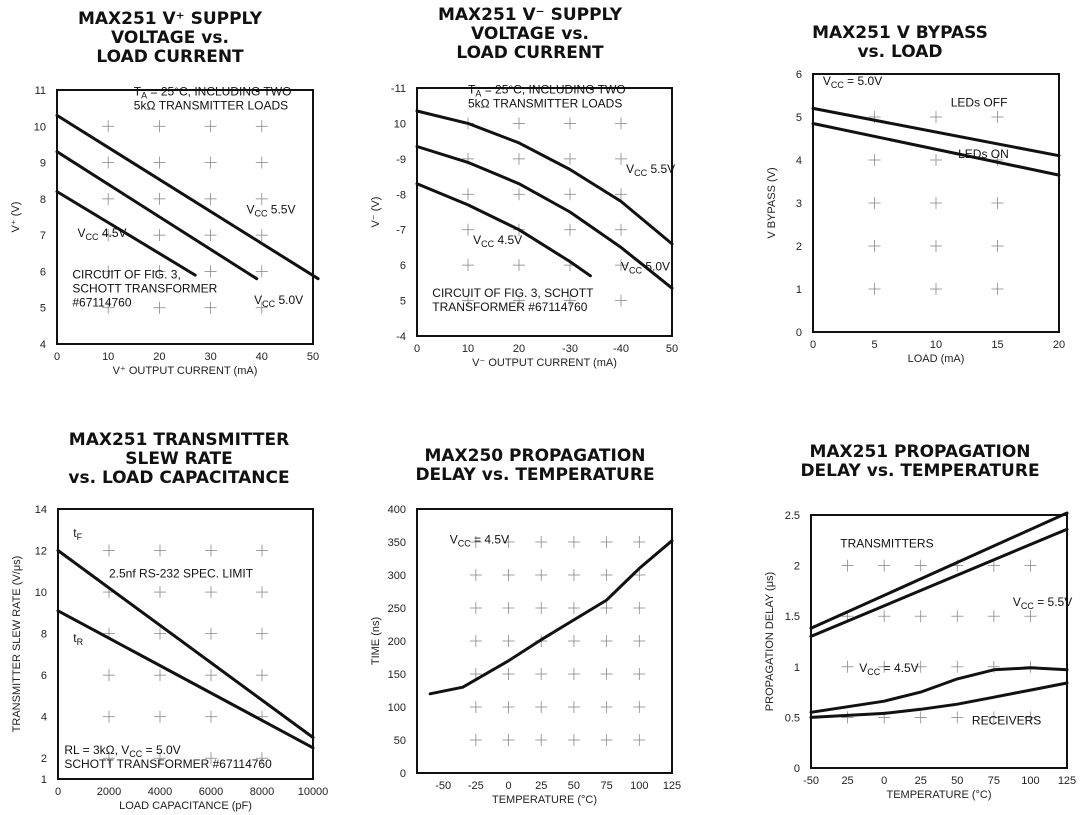 Image resolution: width=1082 pixels, height=815 pixels. I want to click on annotation-text: VCC 5.0V, so click(278, 301).